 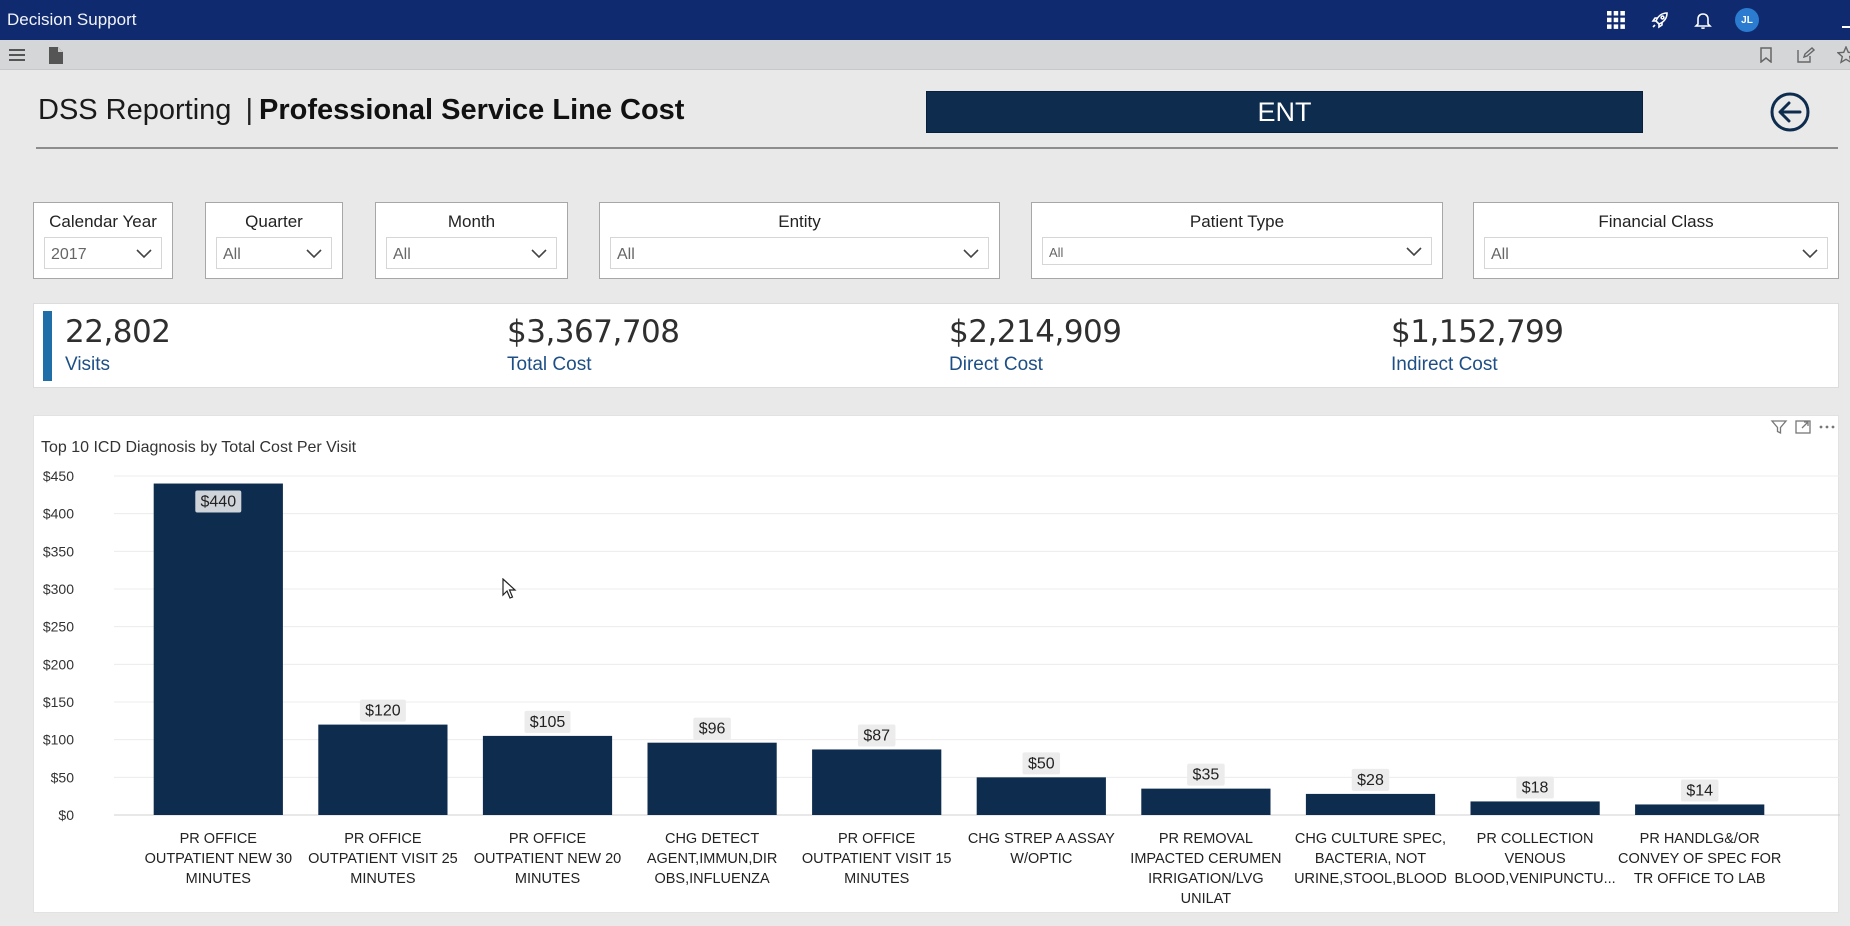 I want to click on bookmark-icon, so click(x=1766, y=55).